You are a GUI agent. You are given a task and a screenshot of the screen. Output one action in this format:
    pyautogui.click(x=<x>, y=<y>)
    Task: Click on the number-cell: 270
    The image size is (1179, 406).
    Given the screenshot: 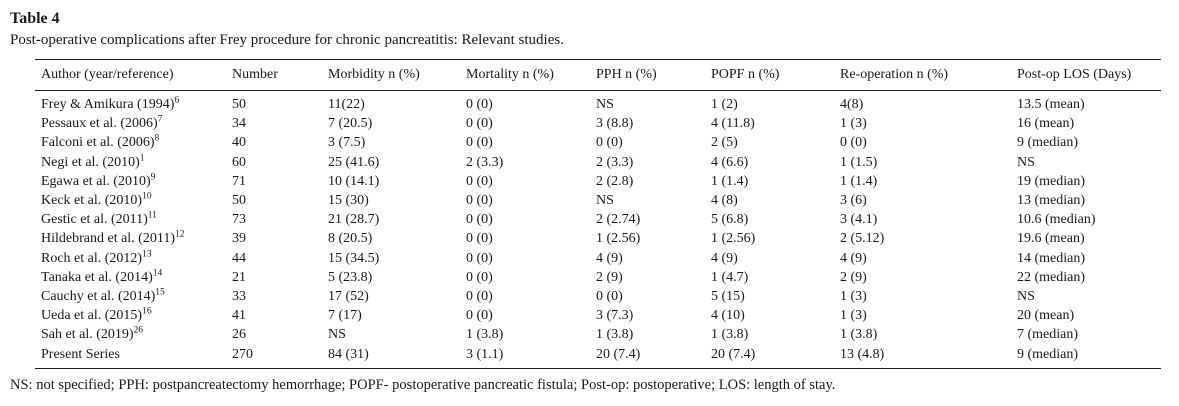 What is the action you would take?
    pyautogui.click(x=242, y=354)
    